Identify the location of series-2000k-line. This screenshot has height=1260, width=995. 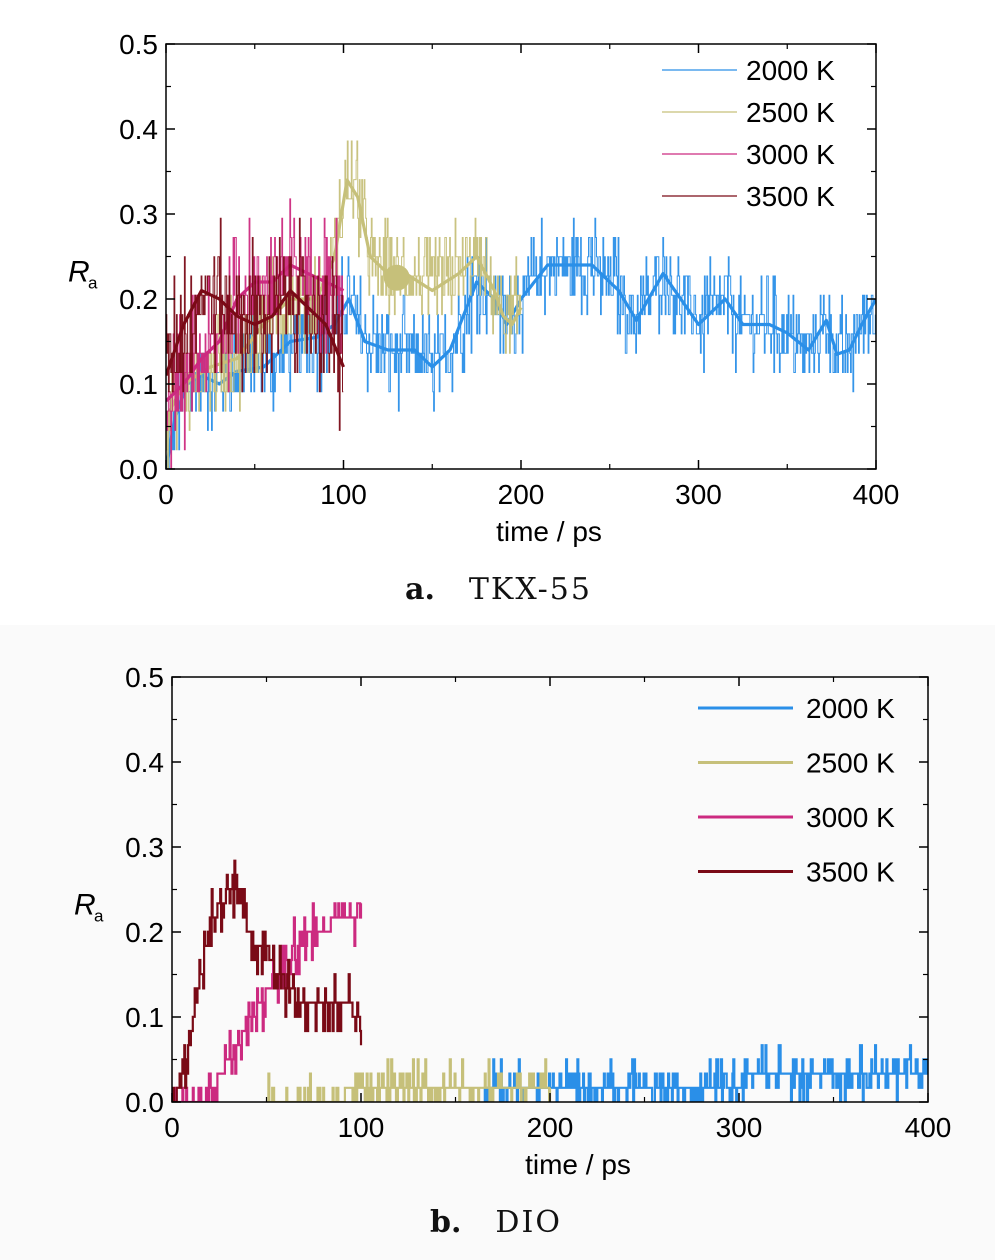
(705, 1073).